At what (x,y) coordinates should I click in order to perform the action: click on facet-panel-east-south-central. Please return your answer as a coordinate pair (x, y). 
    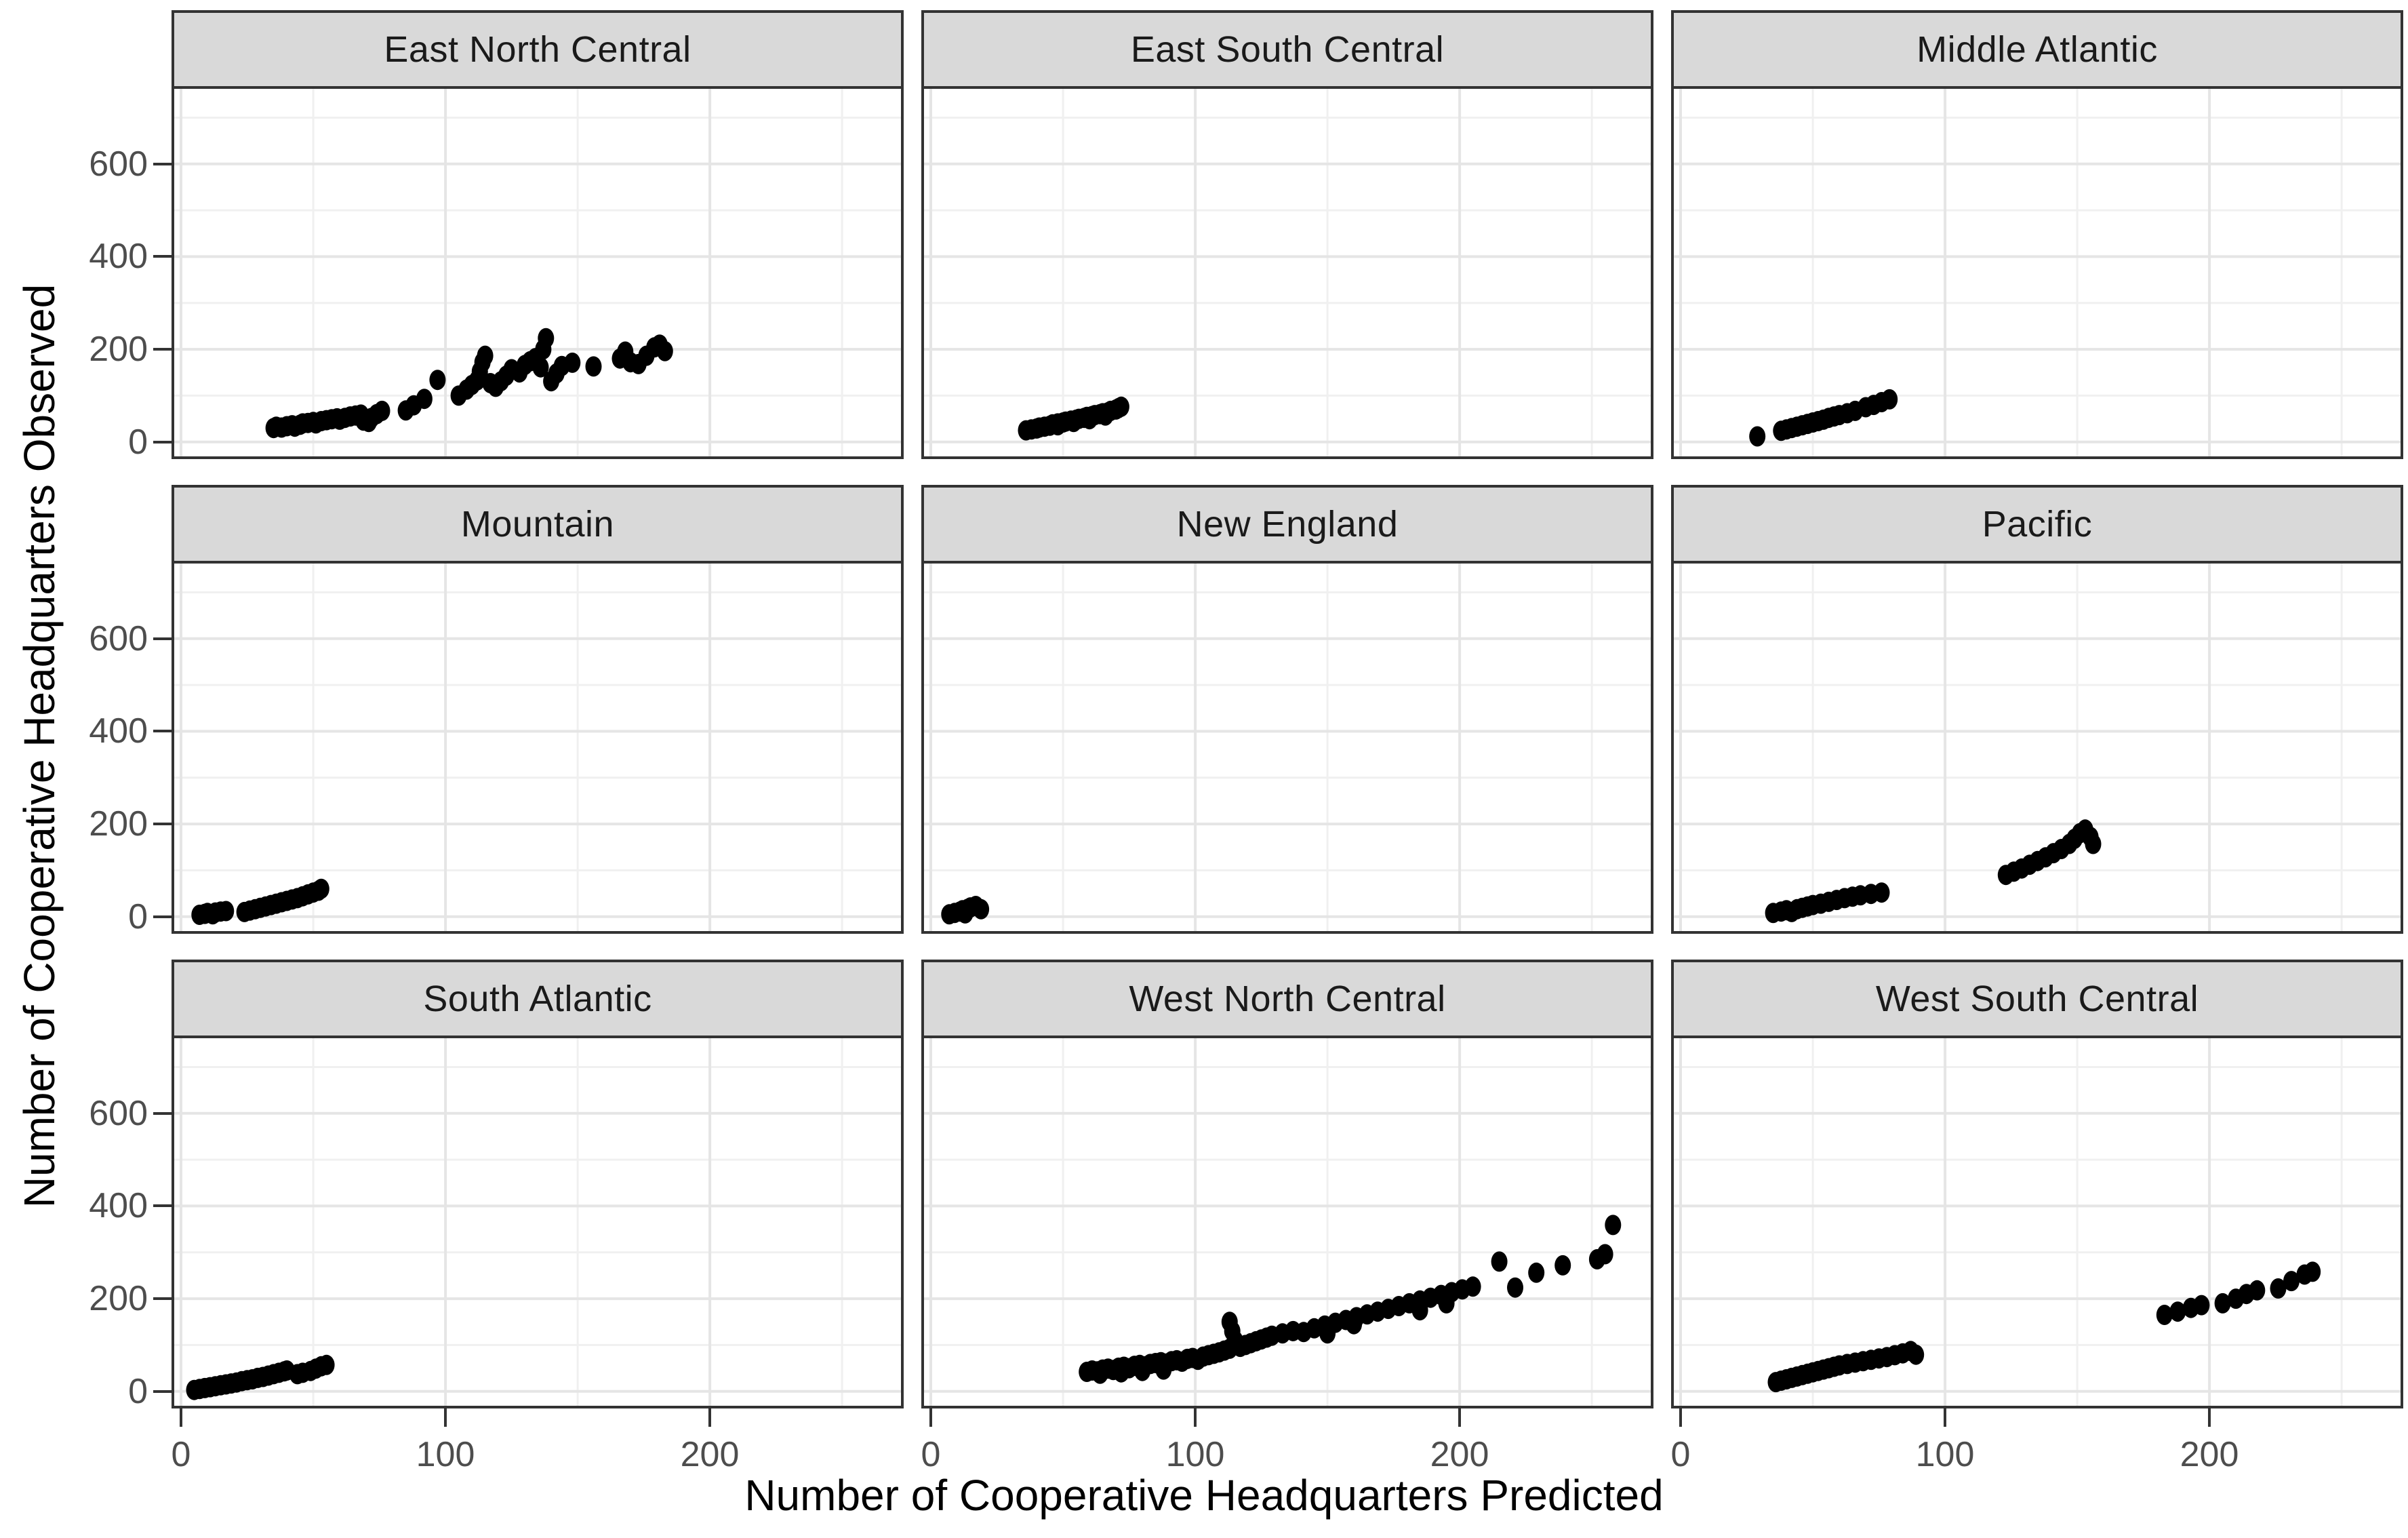
    Looking at the image, I should click on (1287, 272).